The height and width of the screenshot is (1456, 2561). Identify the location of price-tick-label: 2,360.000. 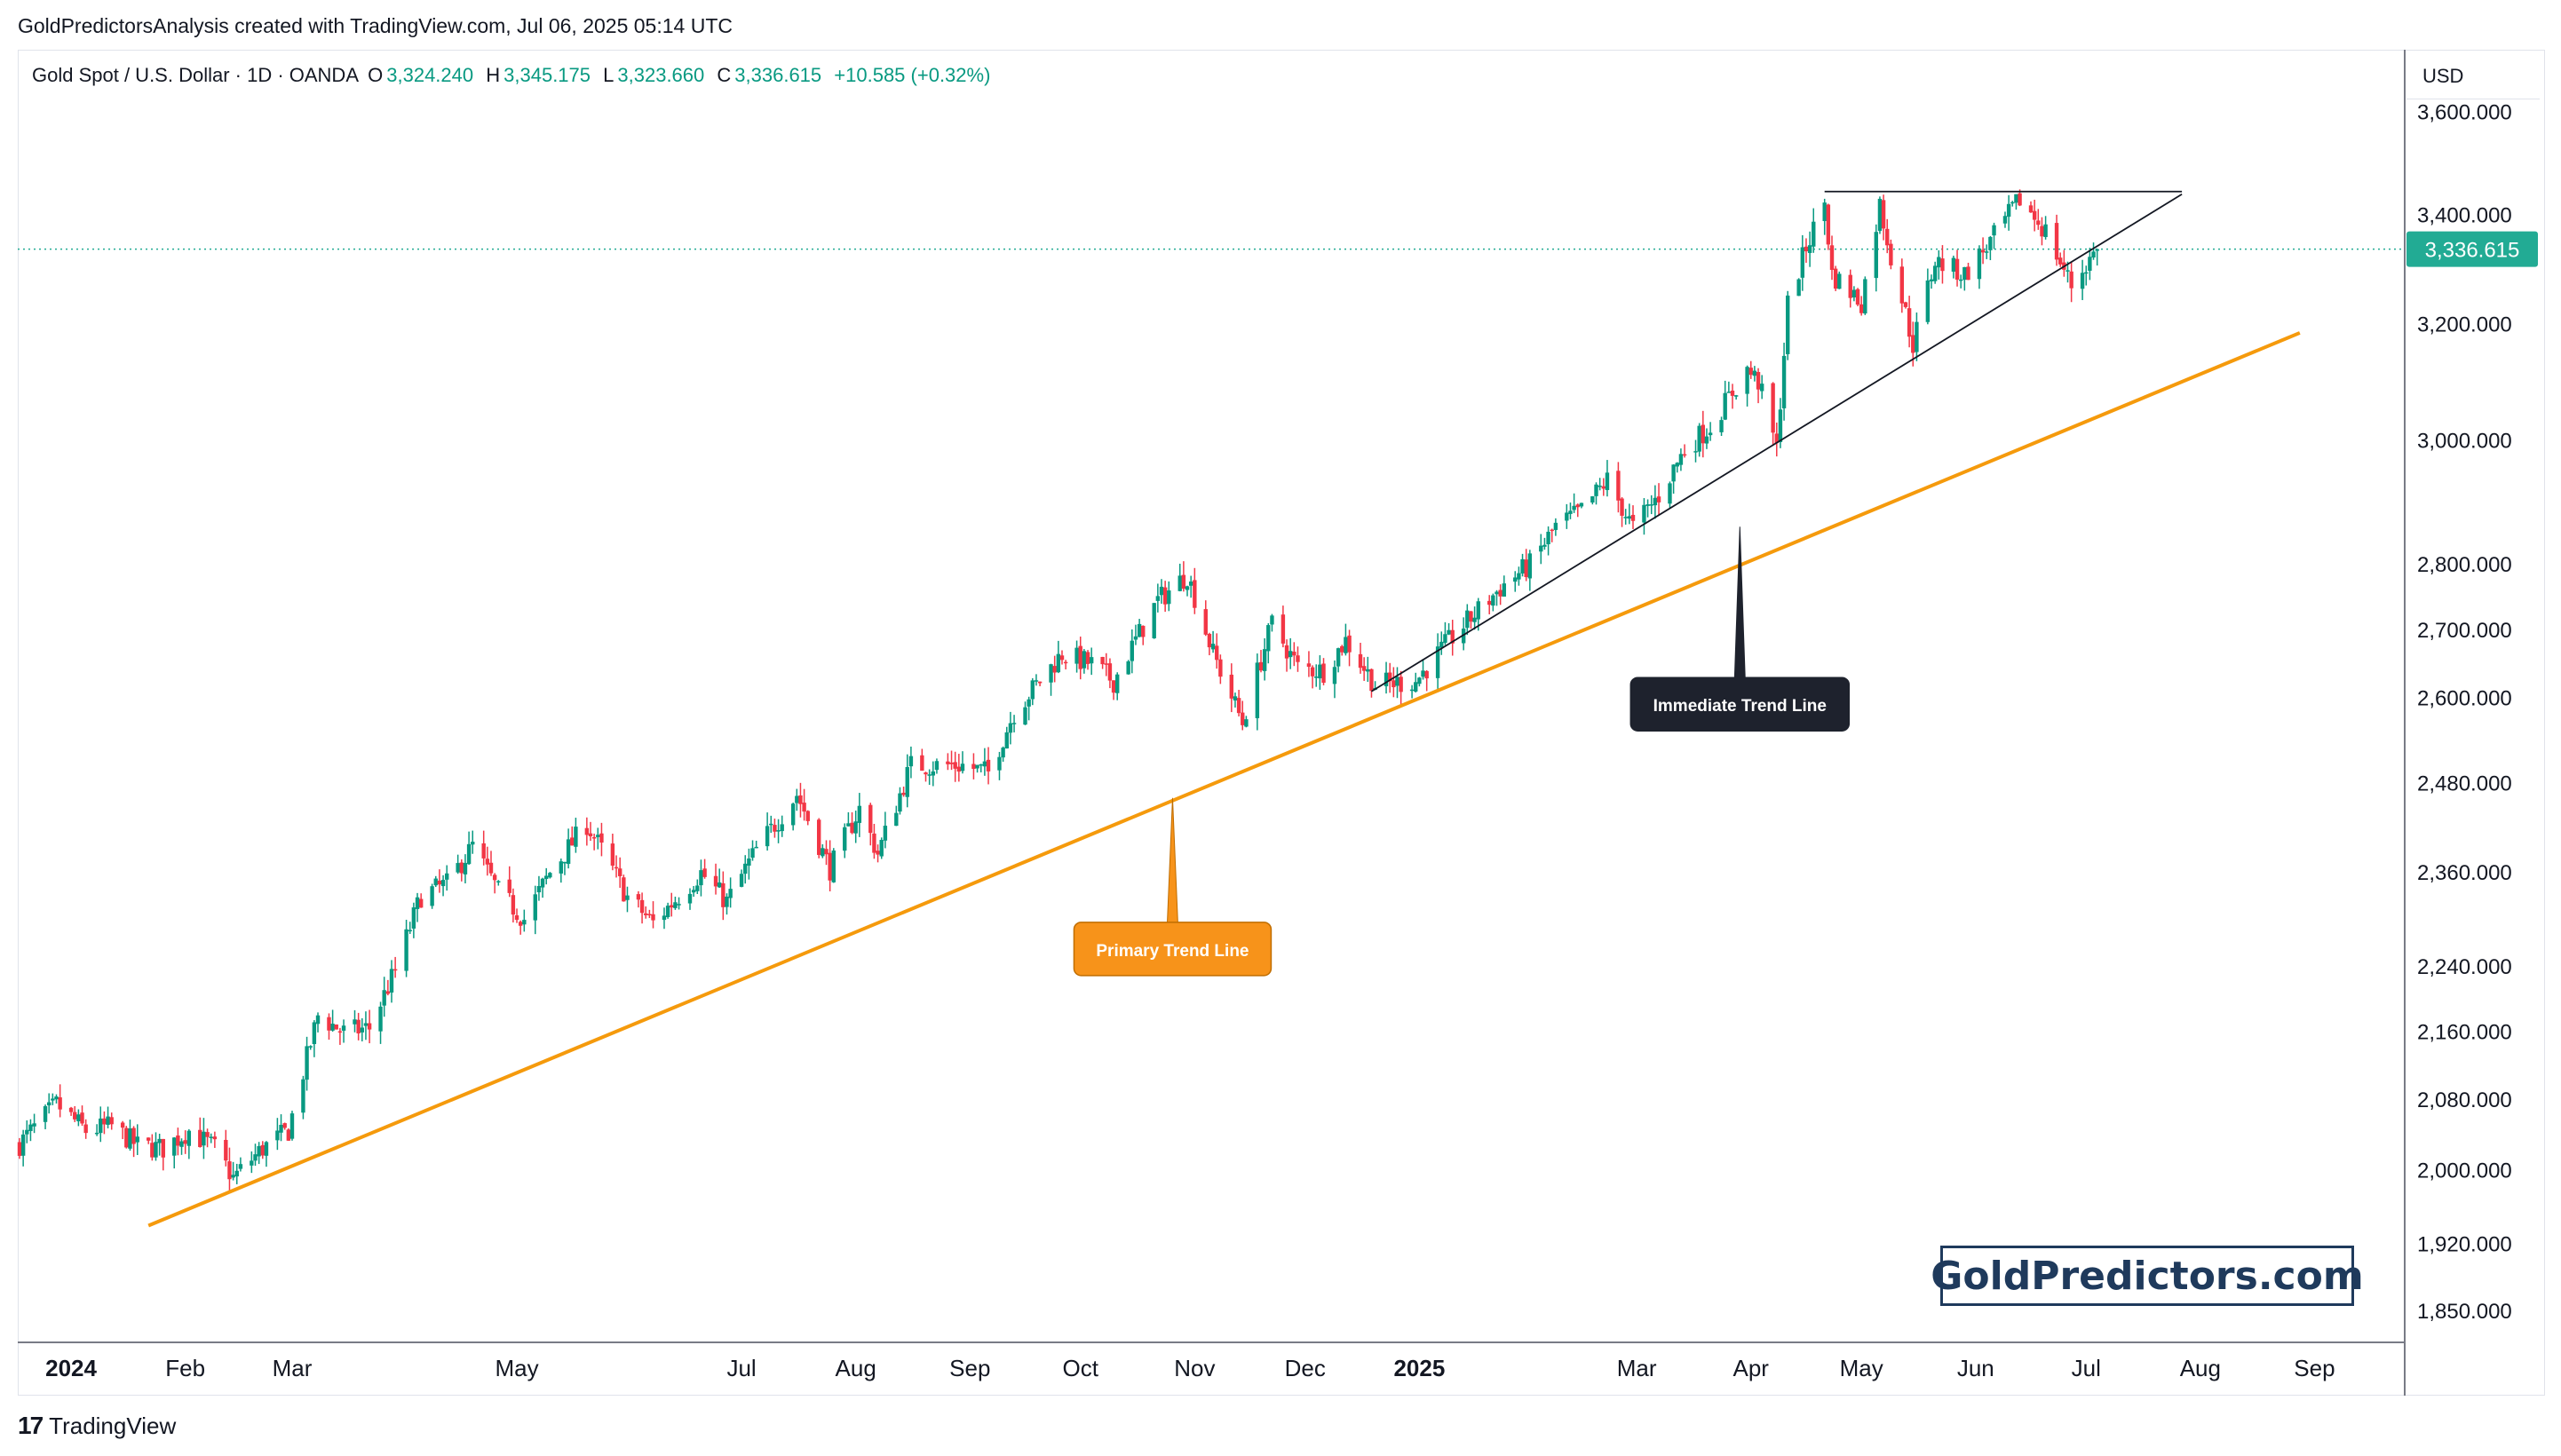
(2464, 873).